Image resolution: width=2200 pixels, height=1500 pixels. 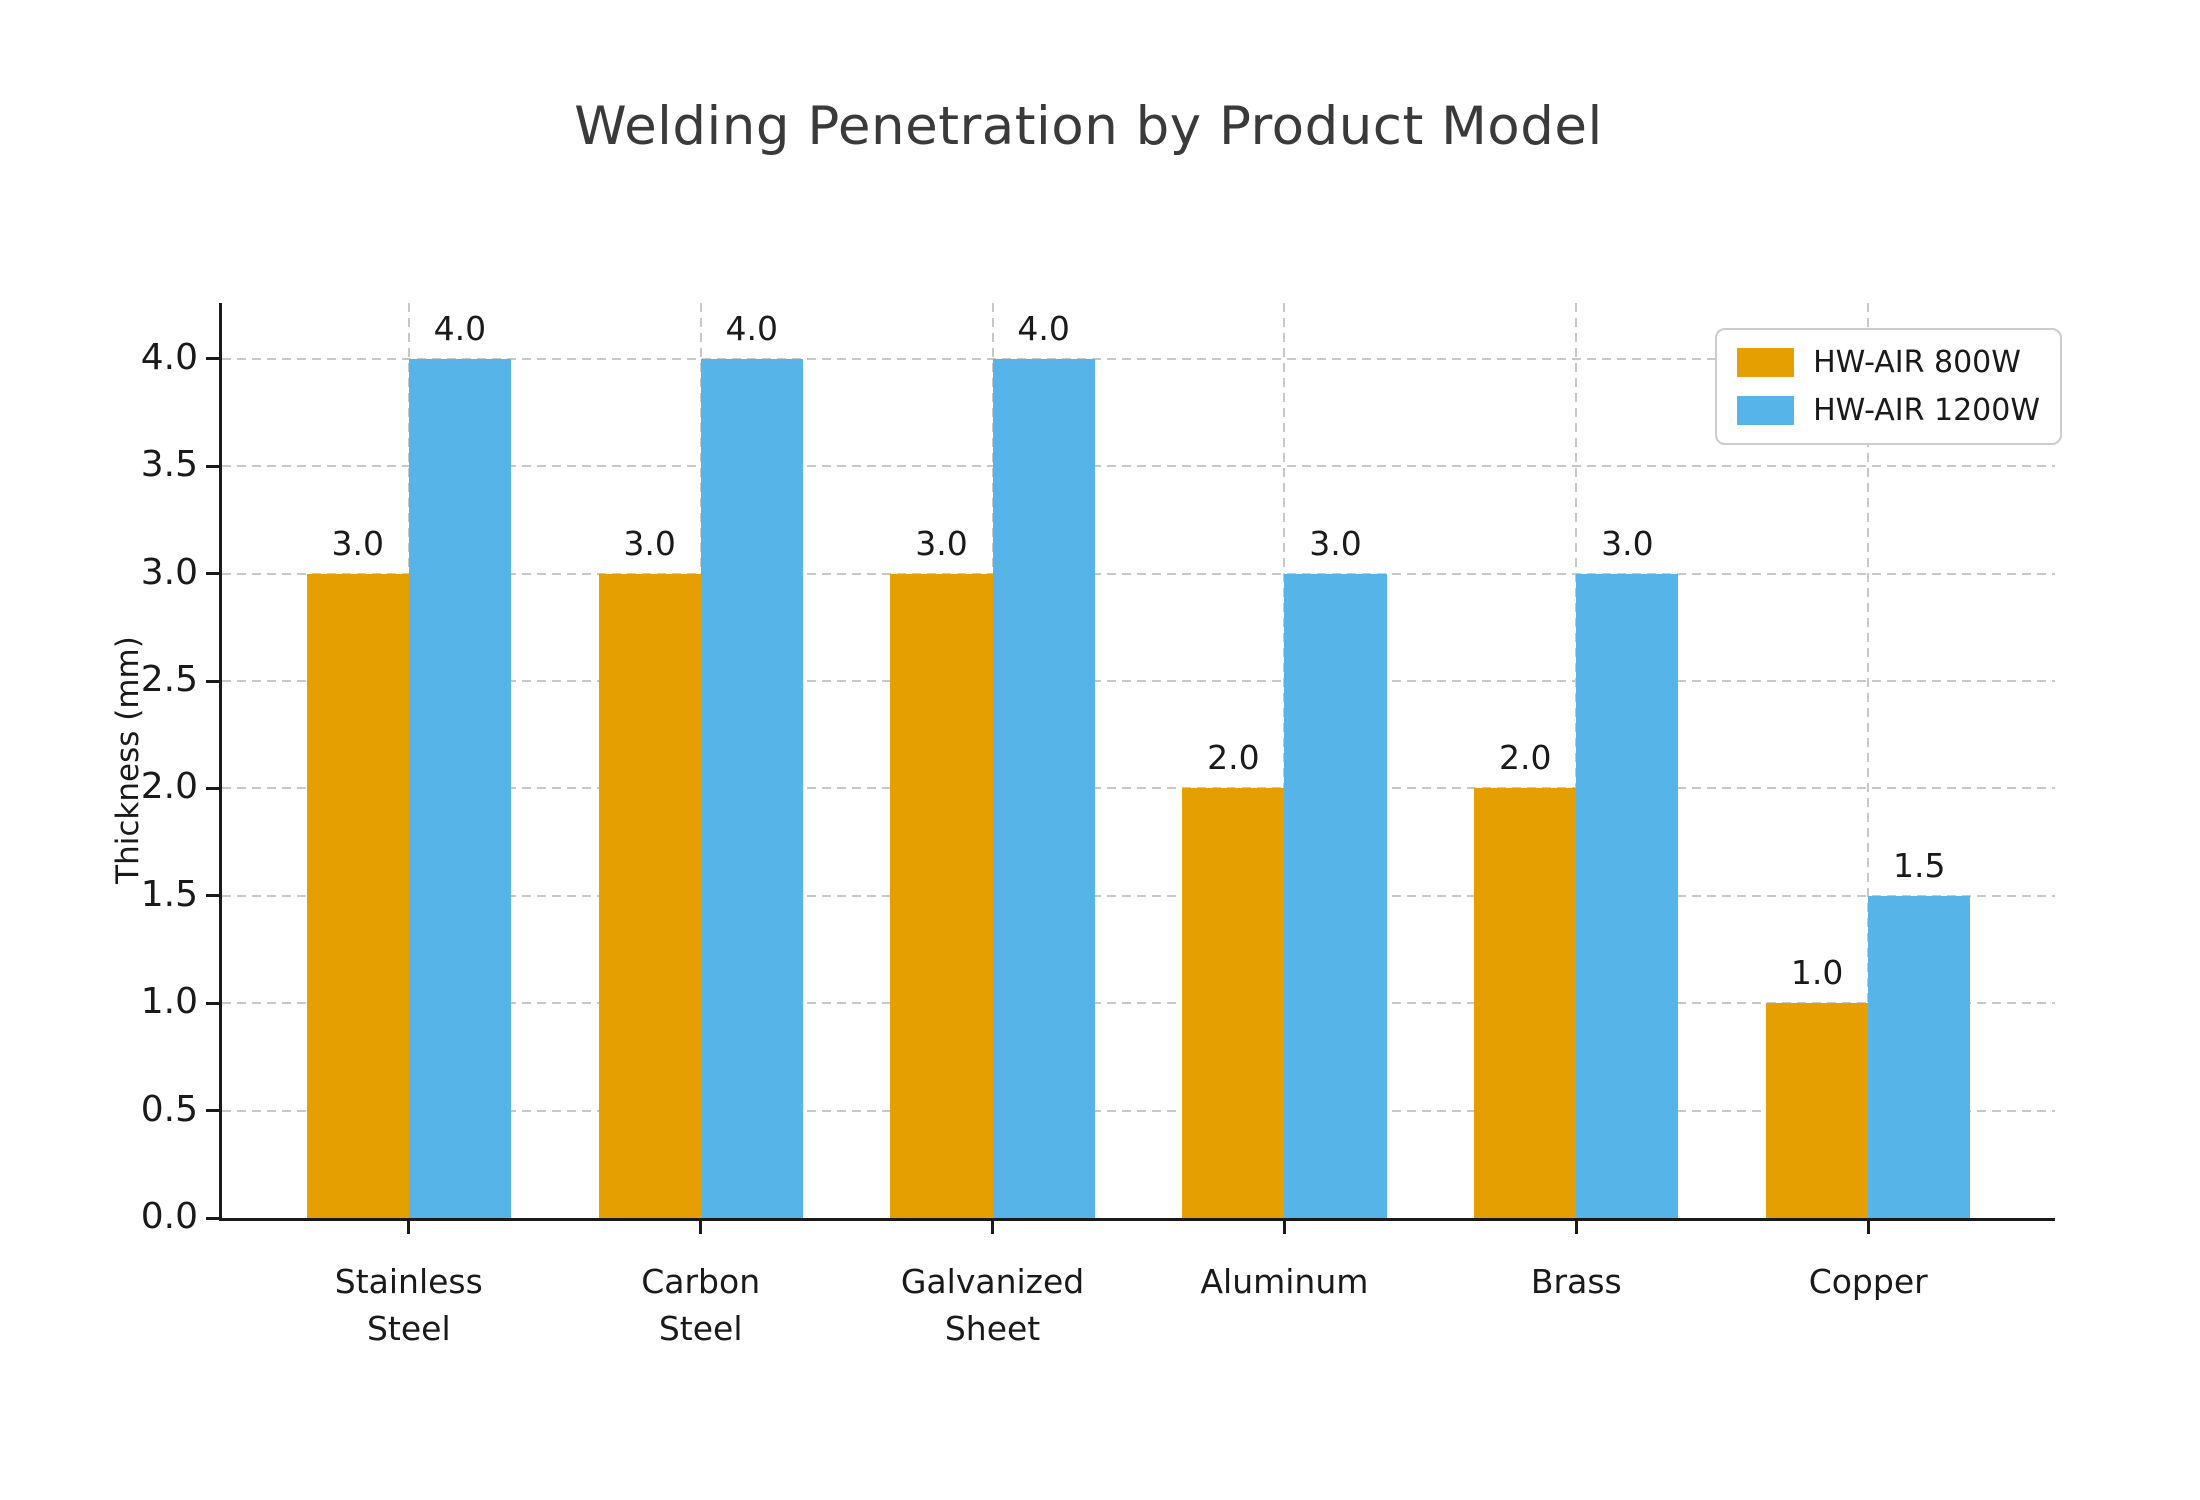 I want to click on y-tick-label: 1.5, so click(x=169, y=894).